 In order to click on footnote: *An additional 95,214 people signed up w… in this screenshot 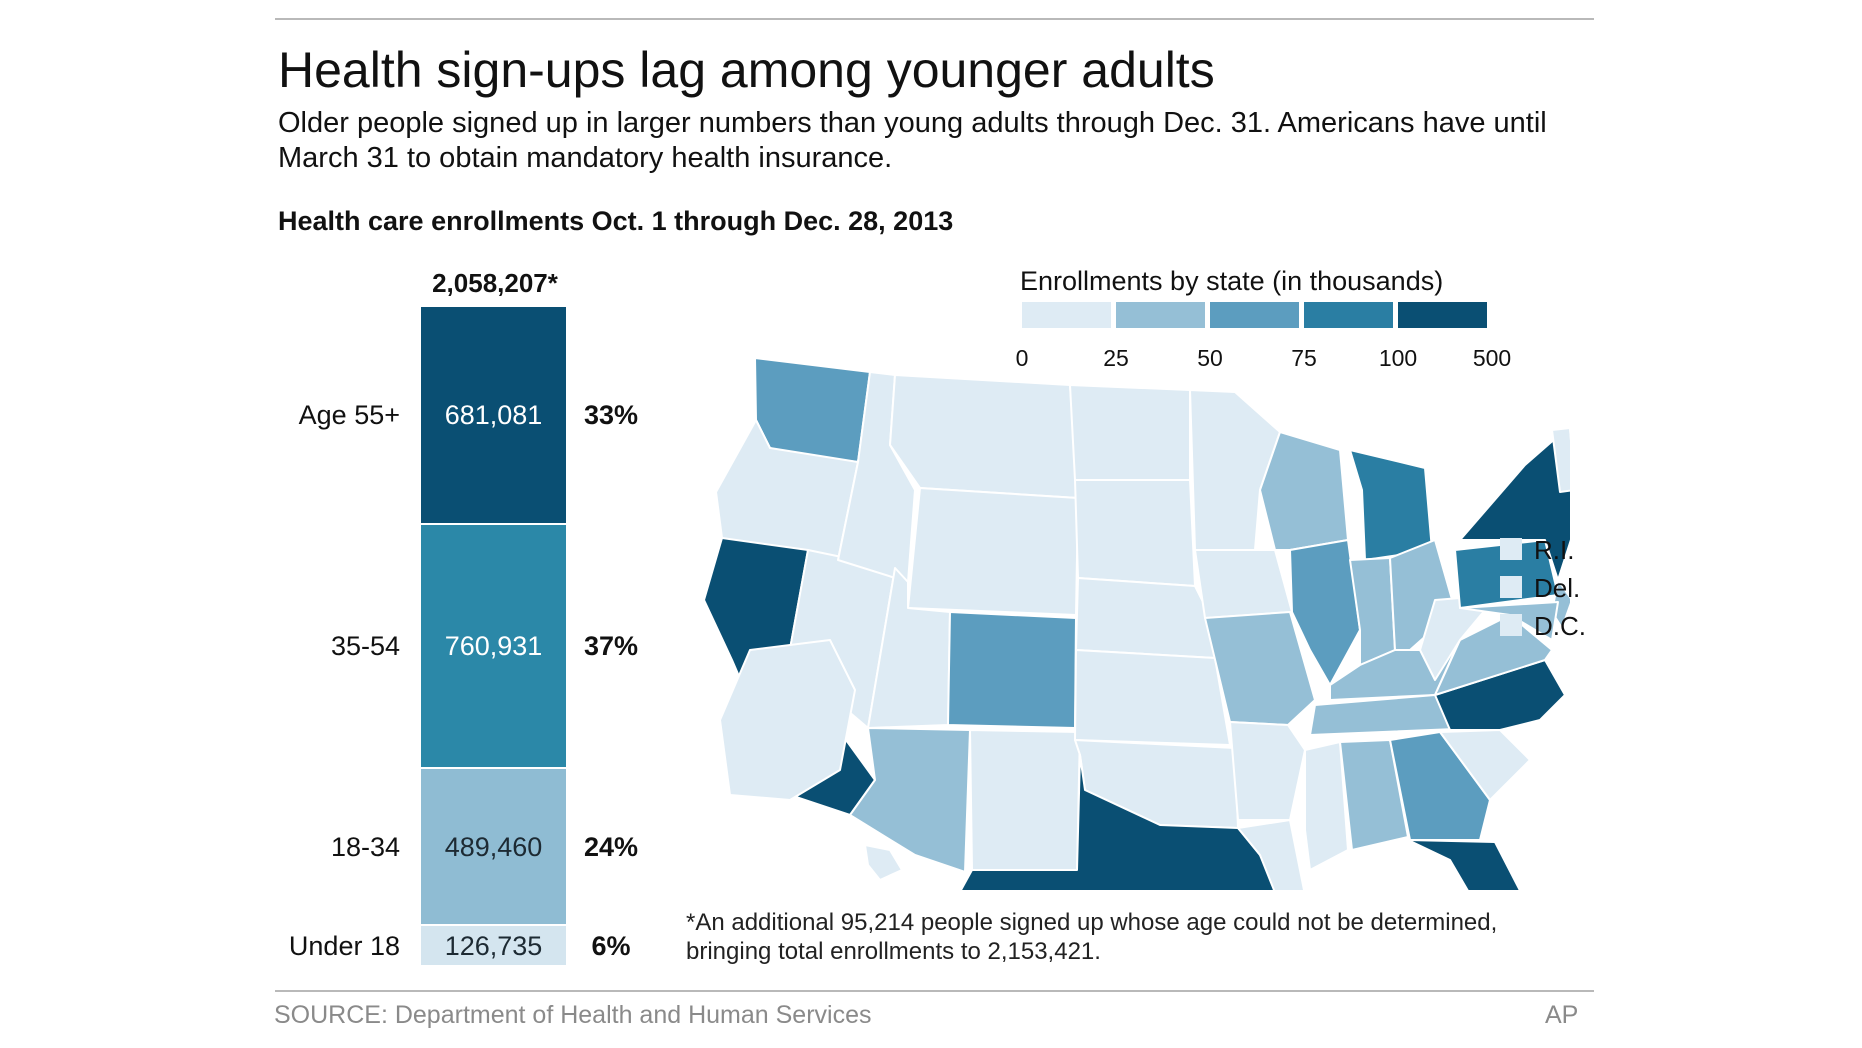, I will do `click(1092, 937)`.